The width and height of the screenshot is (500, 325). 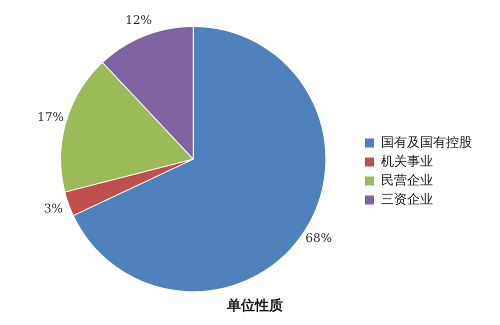 I want to click on data-label: 12%, so click(x=138, y=20).